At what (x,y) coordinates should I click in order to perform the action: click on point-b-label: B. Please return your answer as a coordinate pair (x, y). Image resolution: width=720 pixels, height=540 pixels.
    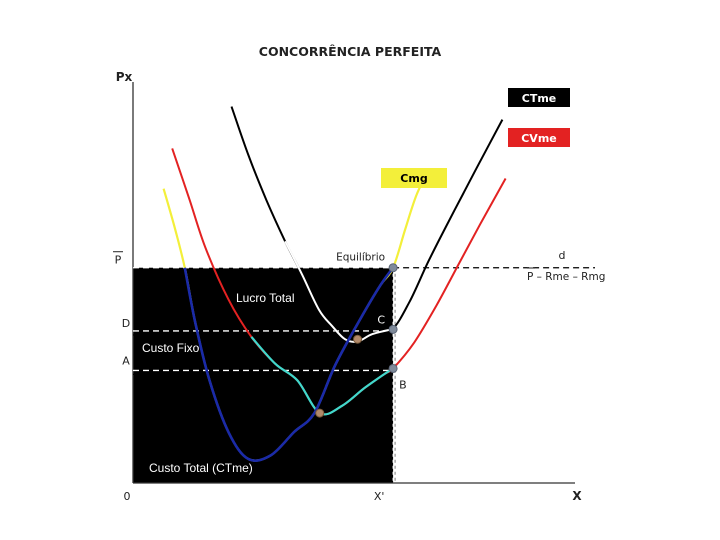
    Looking at the image, I should click on (403, 384).